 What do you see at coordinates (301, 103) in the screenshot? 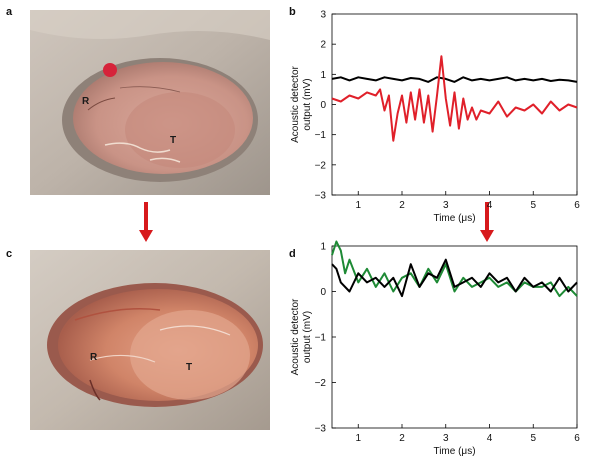
I see `chart-b-y-axis-label: Acoustic detectoroutput (mV)` at bounding box center [301, 103].